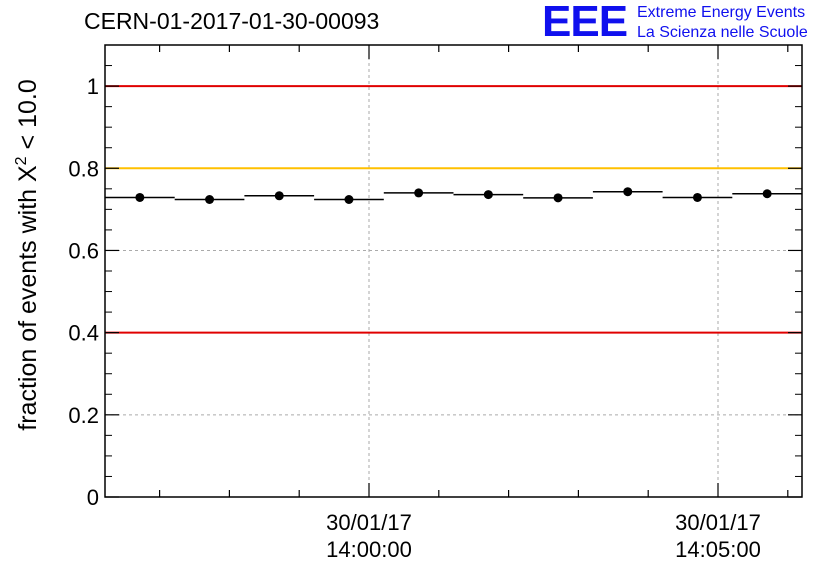 This screenshot has height=572, width=836. I want to click on y-axis-label: fraction of events with X2 < 10.0, so click(27, 254).